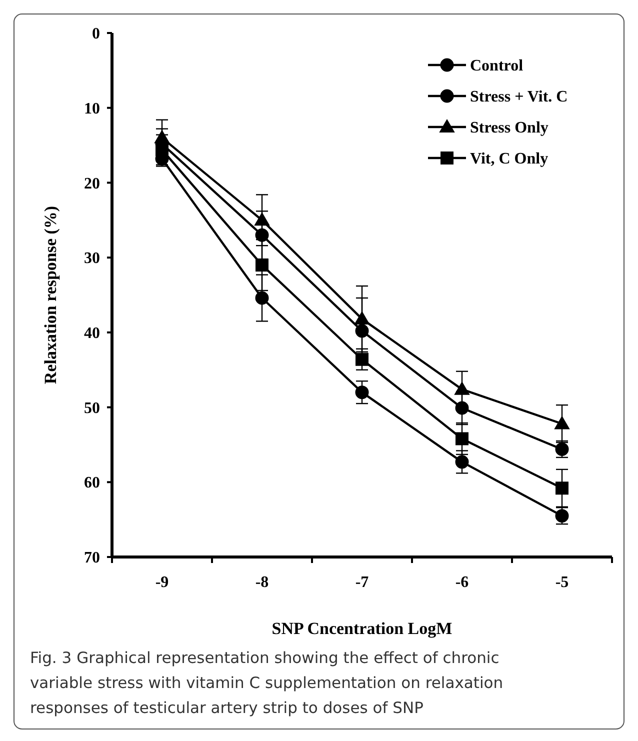  What do you see at coordinates (50, 295) in the screenshot?
I see `y-axis-title: Relaxation response (%)` at bounding box center [50, 295].